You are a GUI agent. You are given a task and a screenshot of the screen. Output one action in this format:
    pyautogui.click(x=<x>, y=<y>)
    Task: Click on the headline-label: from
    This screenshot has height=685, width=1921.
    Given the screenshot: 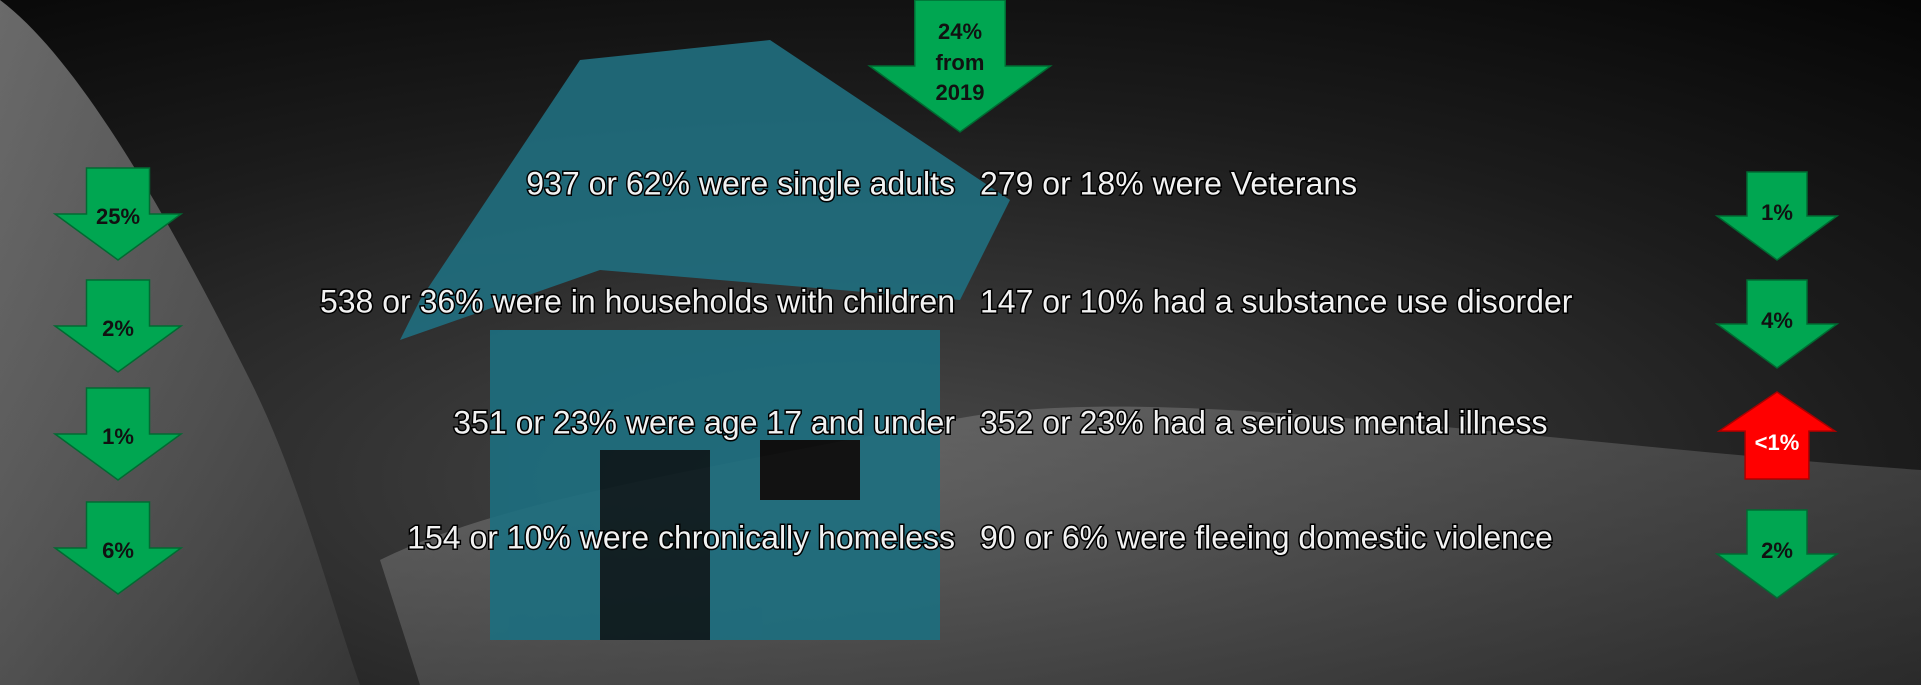 What is the action you would take?
    pyautogui.click(x=960, y=62)
    